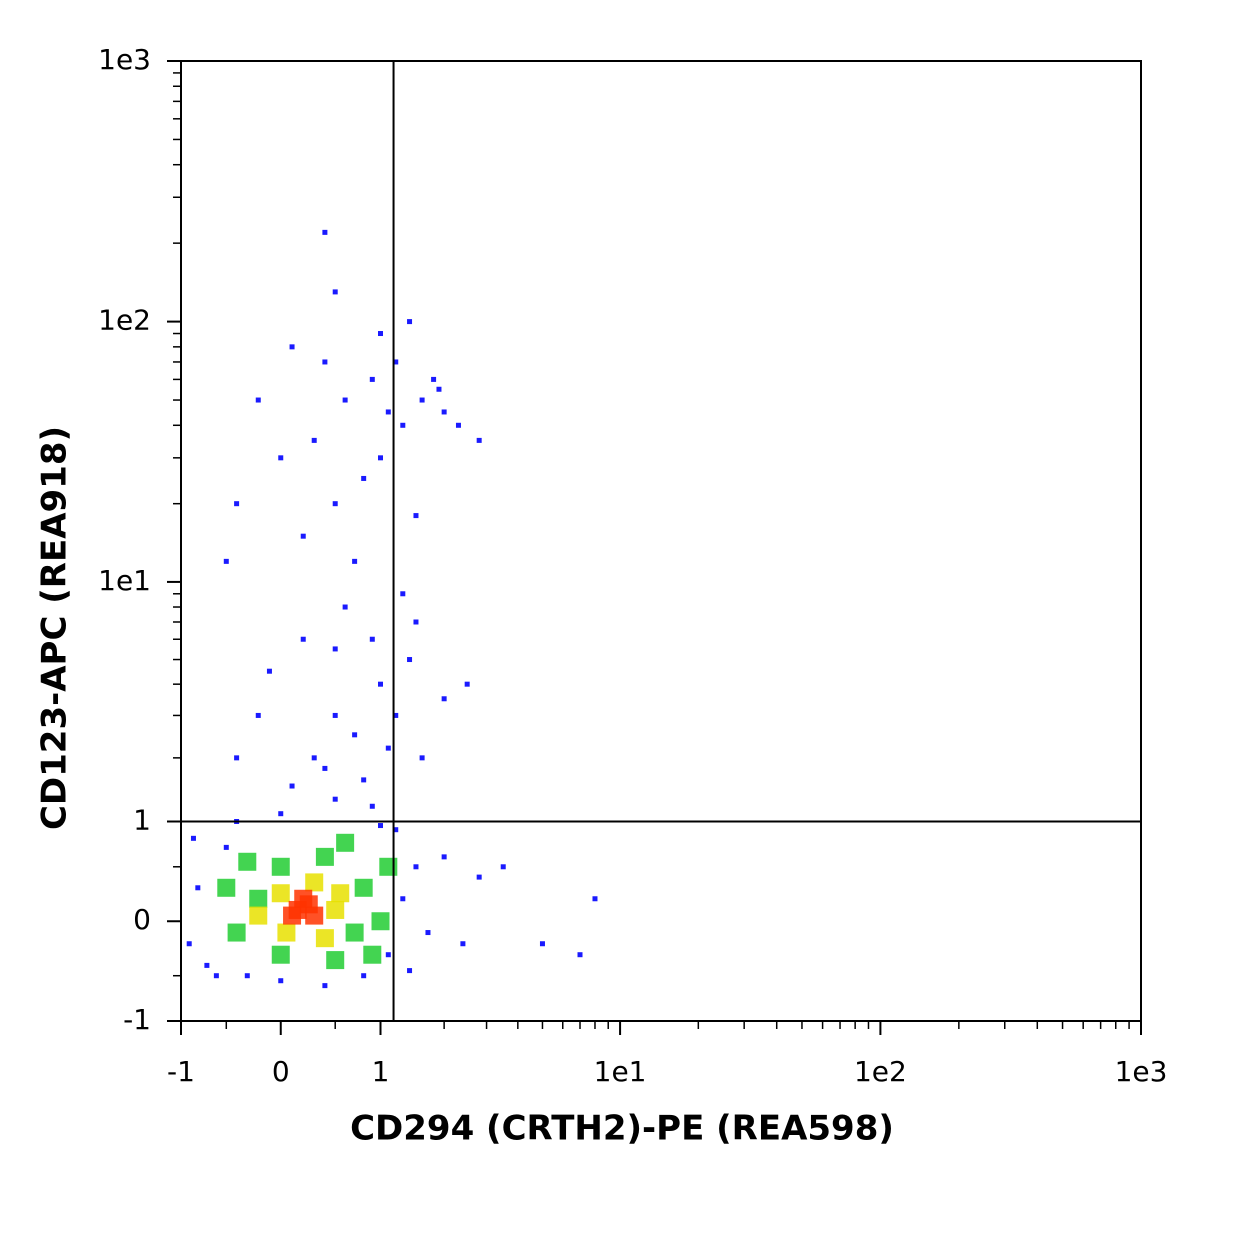 Image resolution: width=1250 pixels, height=1250 pixels. I want to click on x-axis-title: CD294 (CRTH2)-PE (REA598), so click(622, 1129).